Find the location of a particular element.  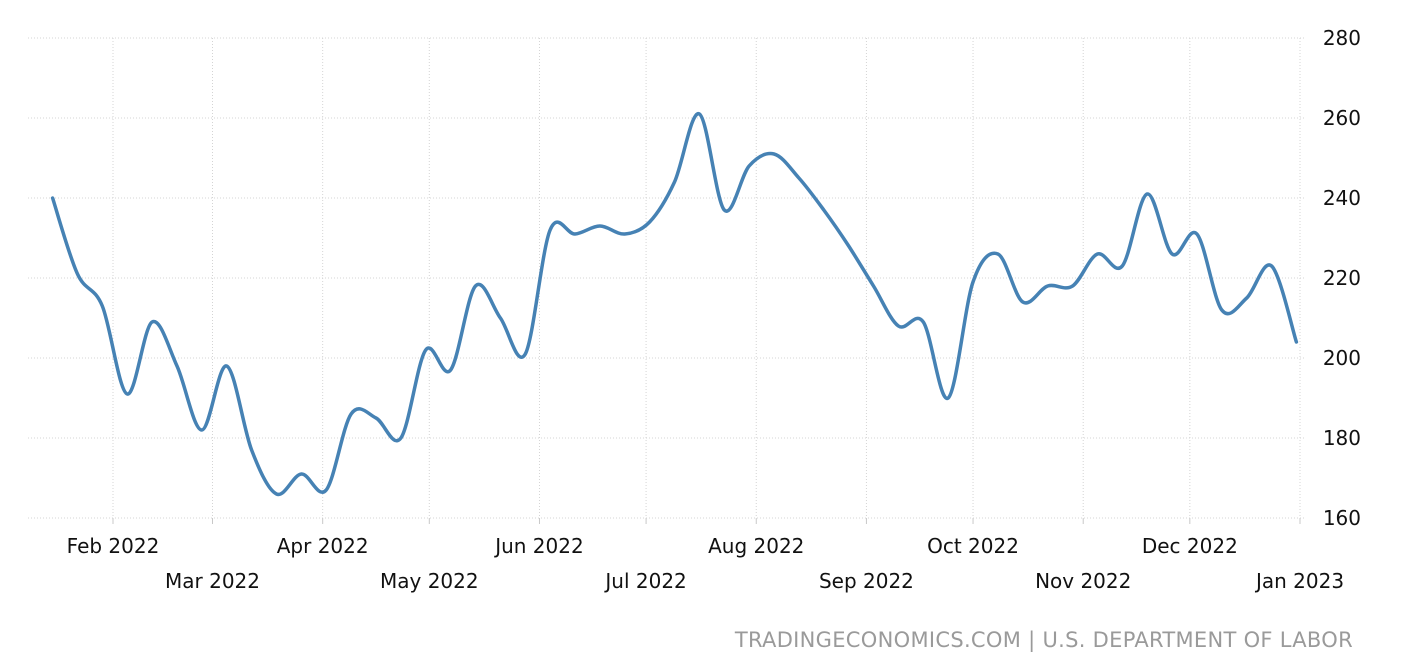

y-tick-label: 220 is located at coordinates (1342, 278).